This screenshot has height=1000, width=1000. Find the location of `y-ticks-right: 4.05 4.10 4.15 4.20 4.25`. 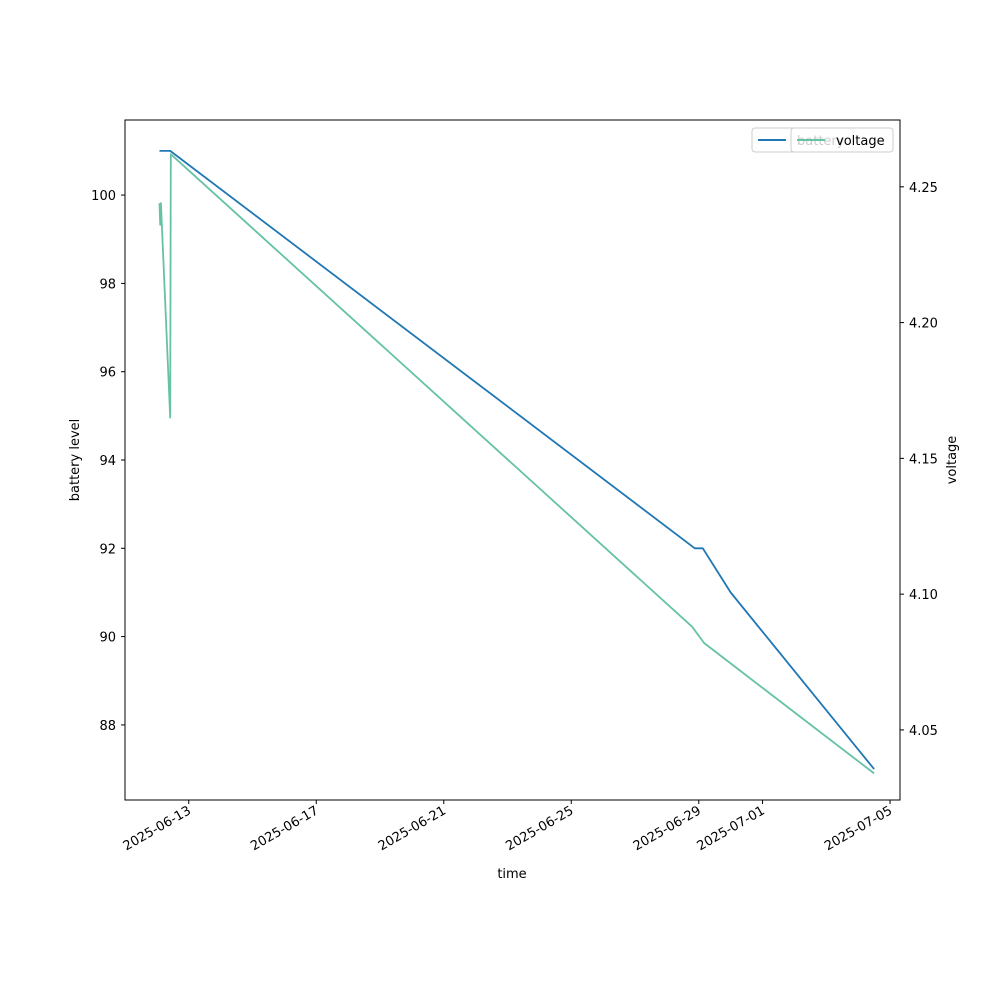

y-ticks-right: 4.05 4.10 4.15 4.20 4.25 is located at coordinates (919, 460).